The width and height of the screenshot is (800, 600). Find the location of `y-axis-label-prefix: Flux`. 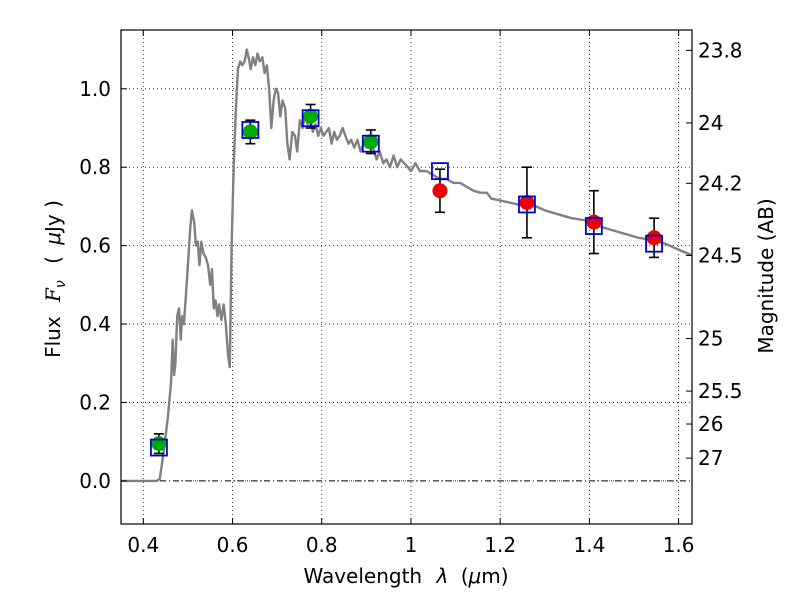

y-axis-label-prefix: Flux is located at coordinates (53, 337).